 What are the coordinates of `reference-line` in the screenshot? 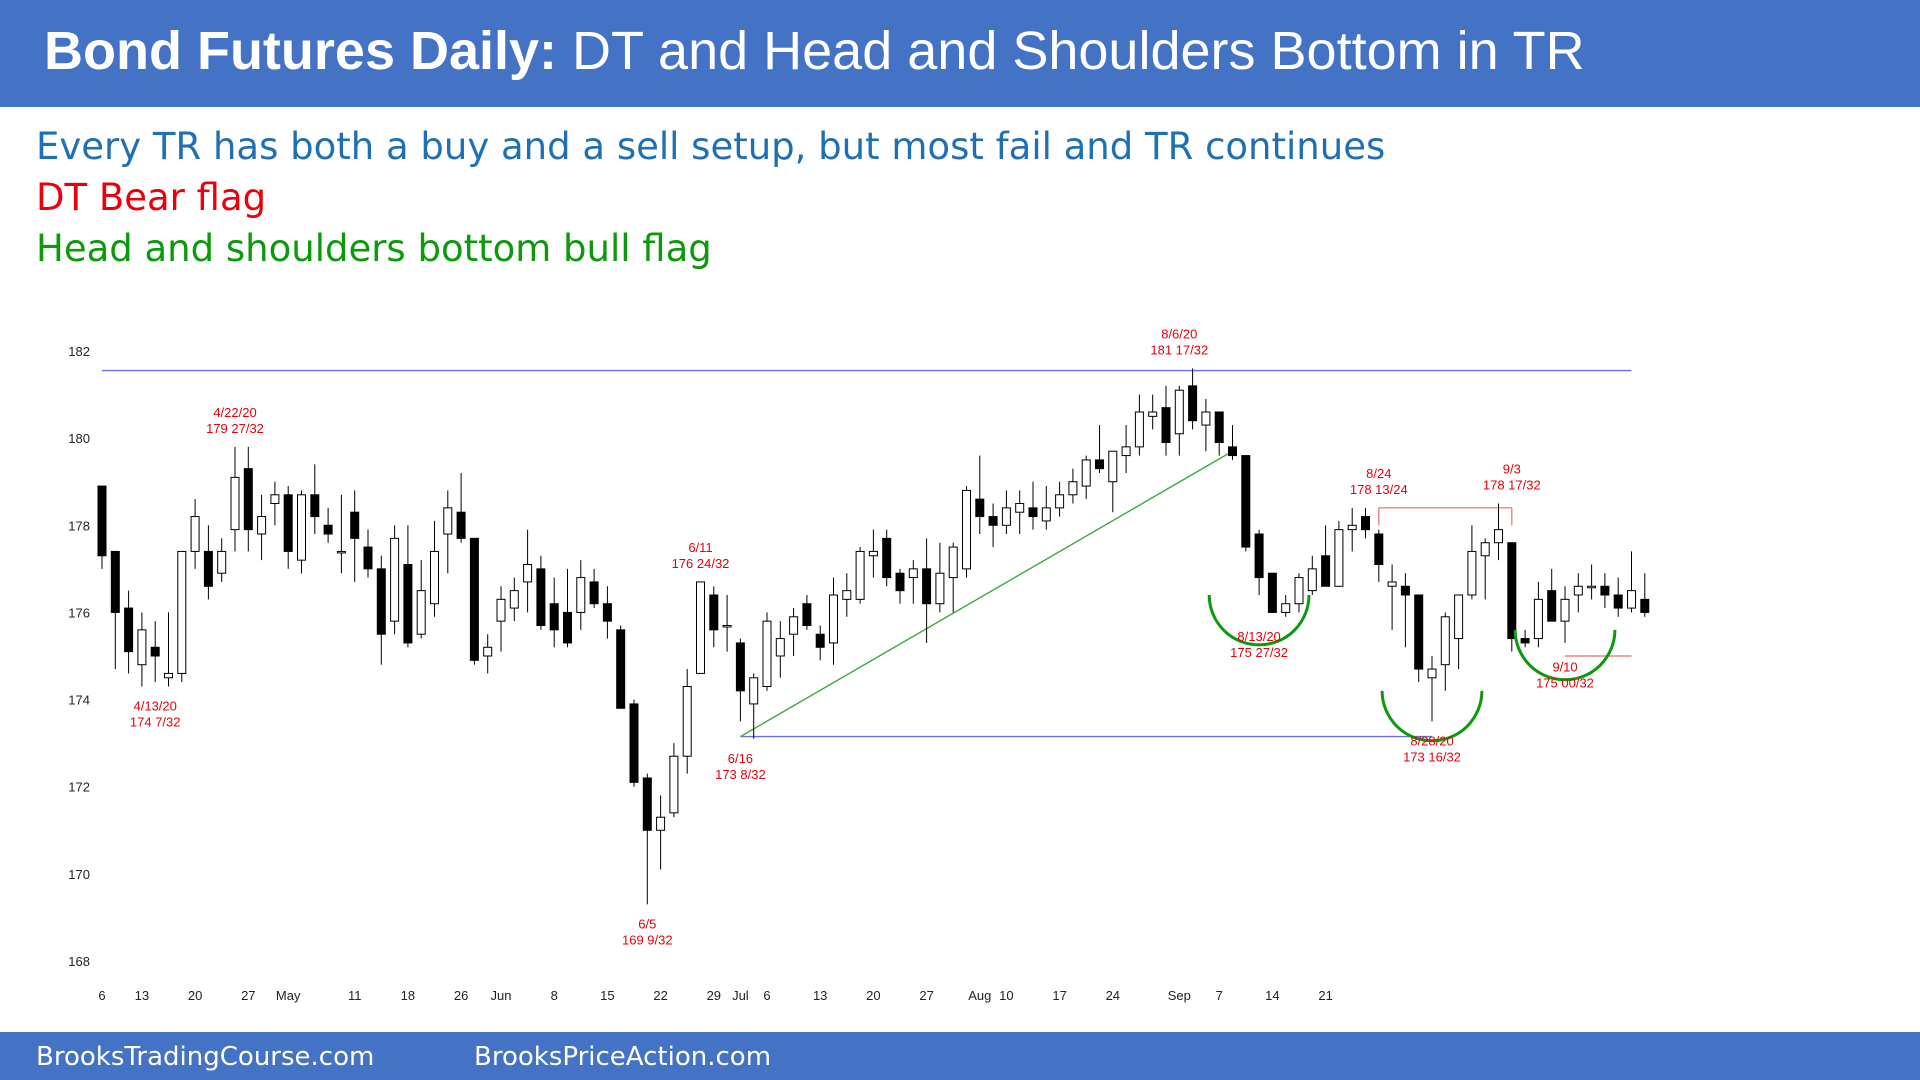 It's located at (986, 594).